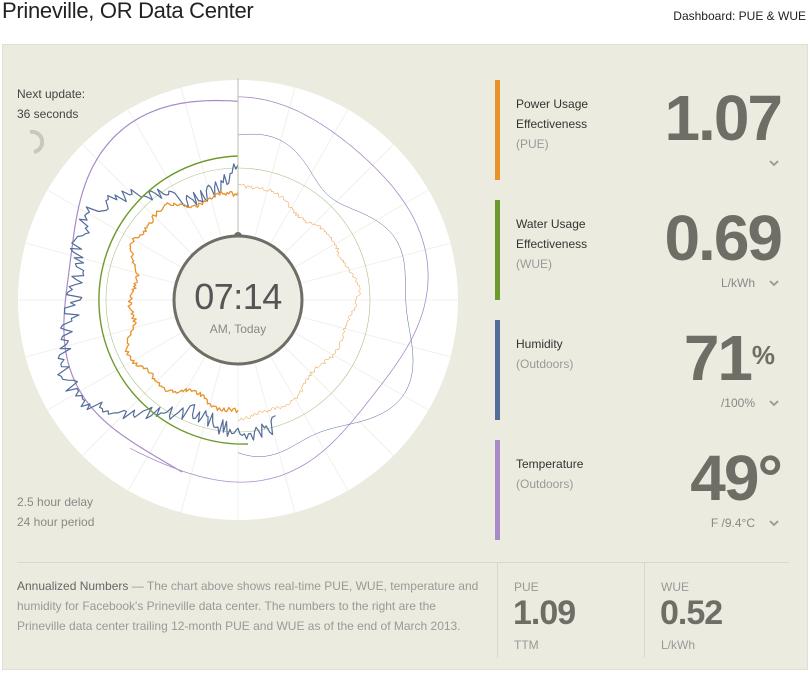 This screenshot has width=810, height=674. What do you see at coordinates (576, 264) in the screenshot?
I see `metric-abbrev: (WUE)` at bounding box center [576, 264].